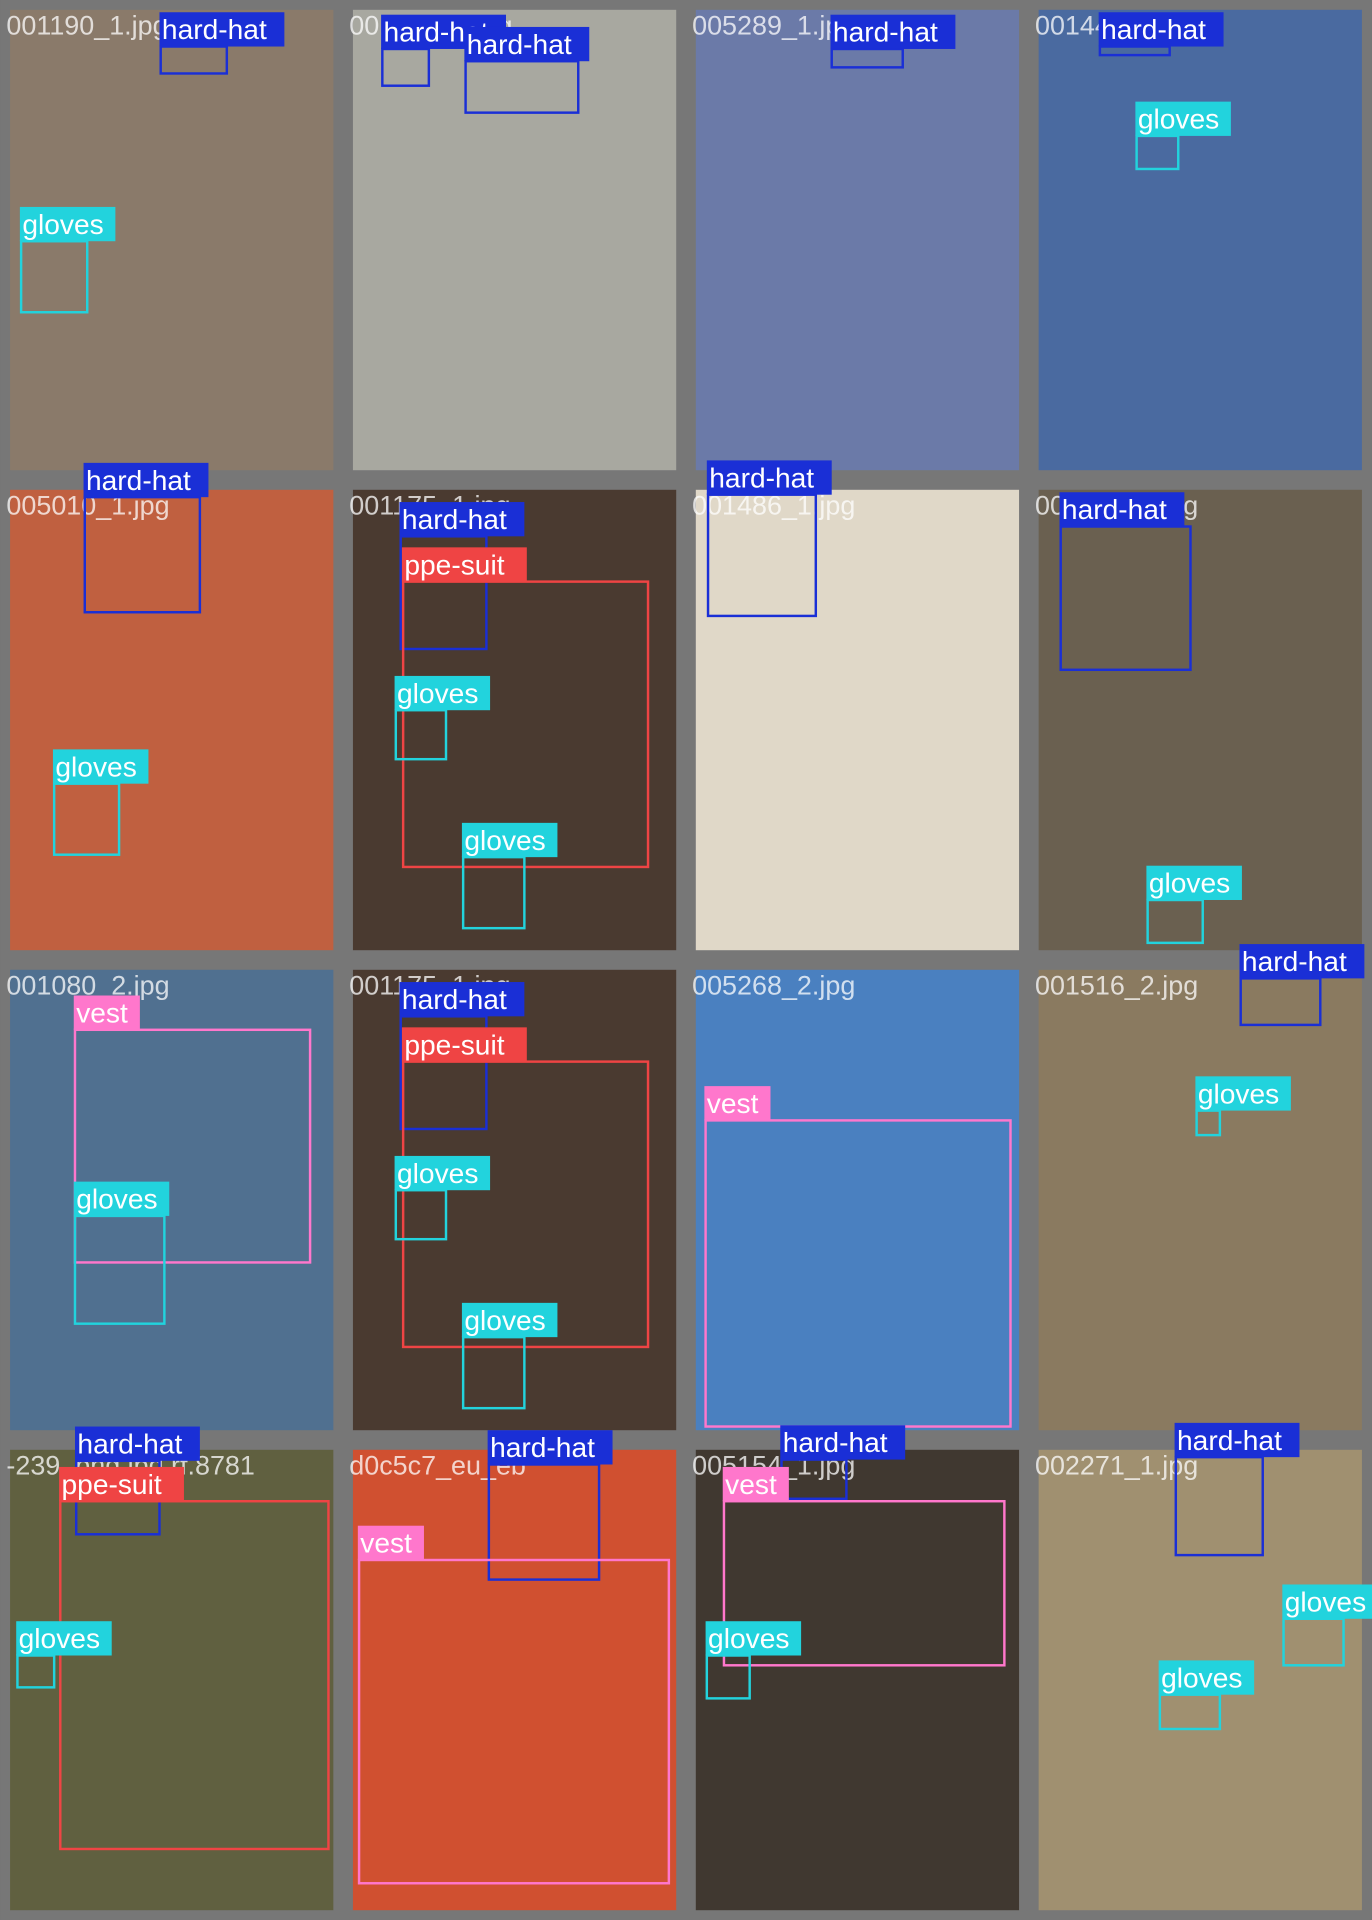 The image size is (1372, 1920). Describe the element at coordinates (87, 985) in the screenshot. I see `filename: 001080_2.jpg` at that location.